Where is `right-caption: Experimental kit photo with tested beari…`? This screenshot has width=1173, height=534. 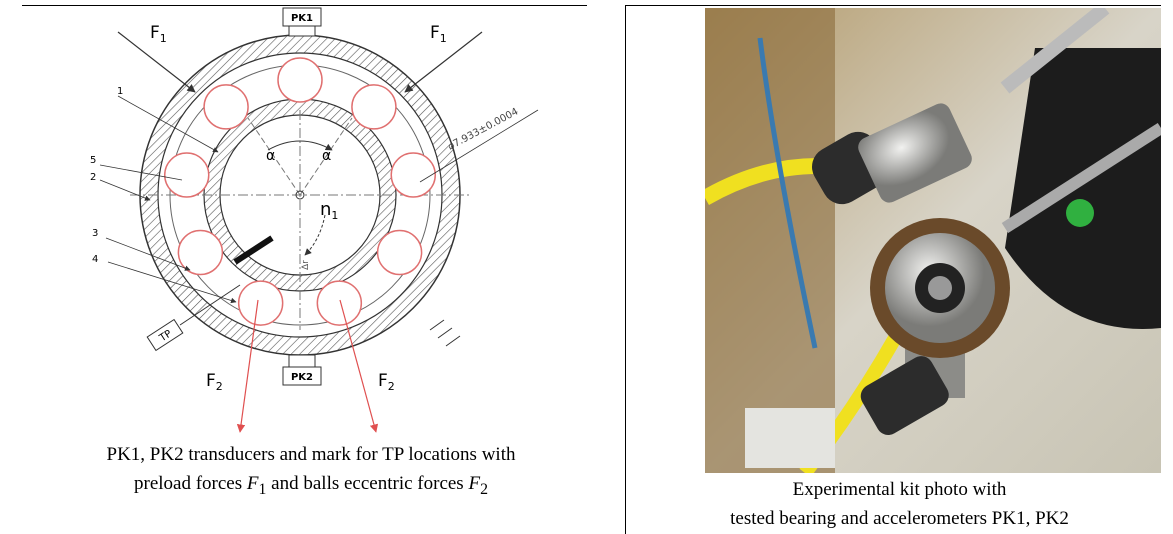
right-caption: Experimental kit photo with tested beari… is located at coordinates (899, 504).